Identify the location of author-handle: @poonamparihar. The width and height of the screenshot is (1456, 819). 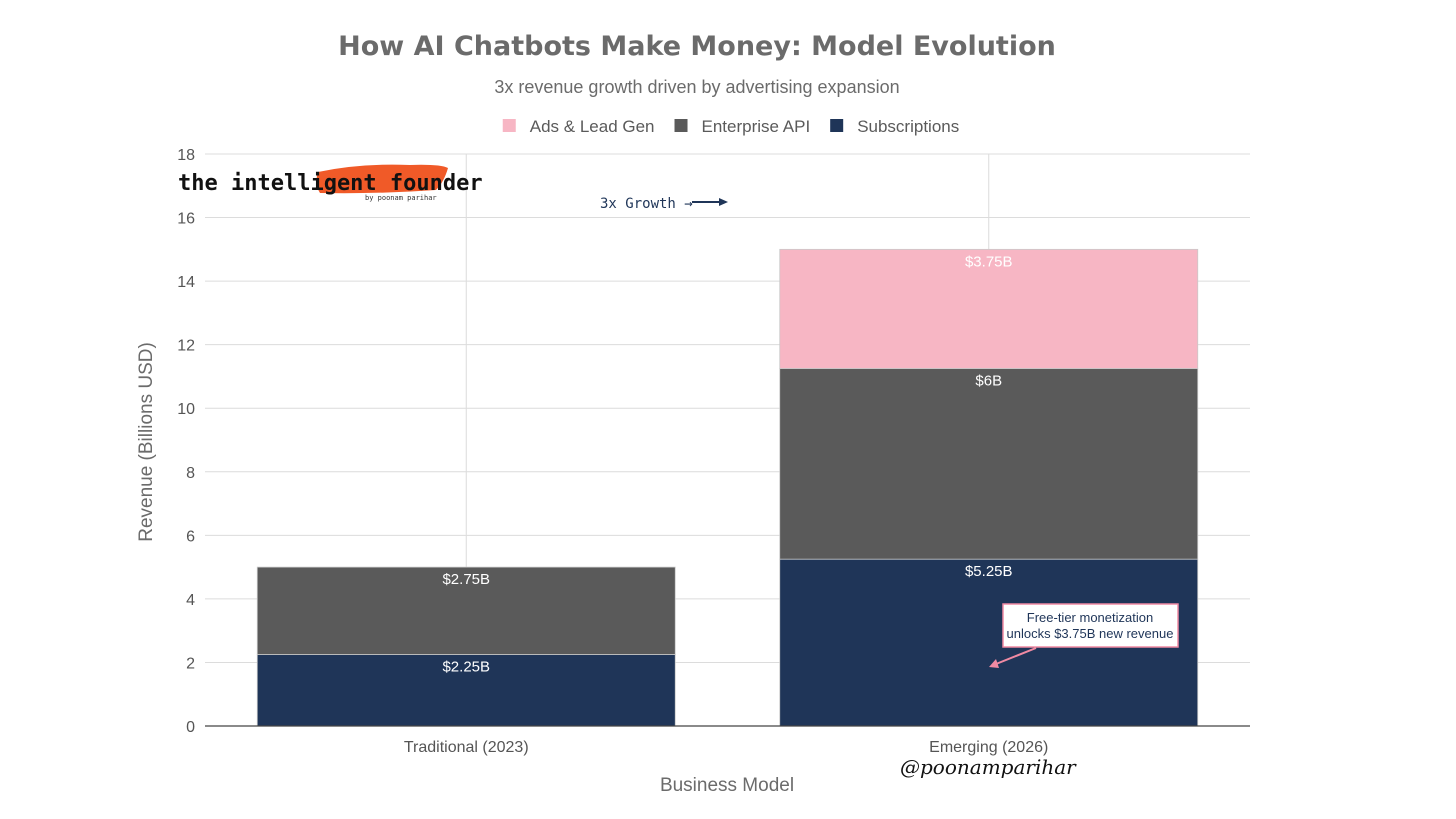
(988, 767).